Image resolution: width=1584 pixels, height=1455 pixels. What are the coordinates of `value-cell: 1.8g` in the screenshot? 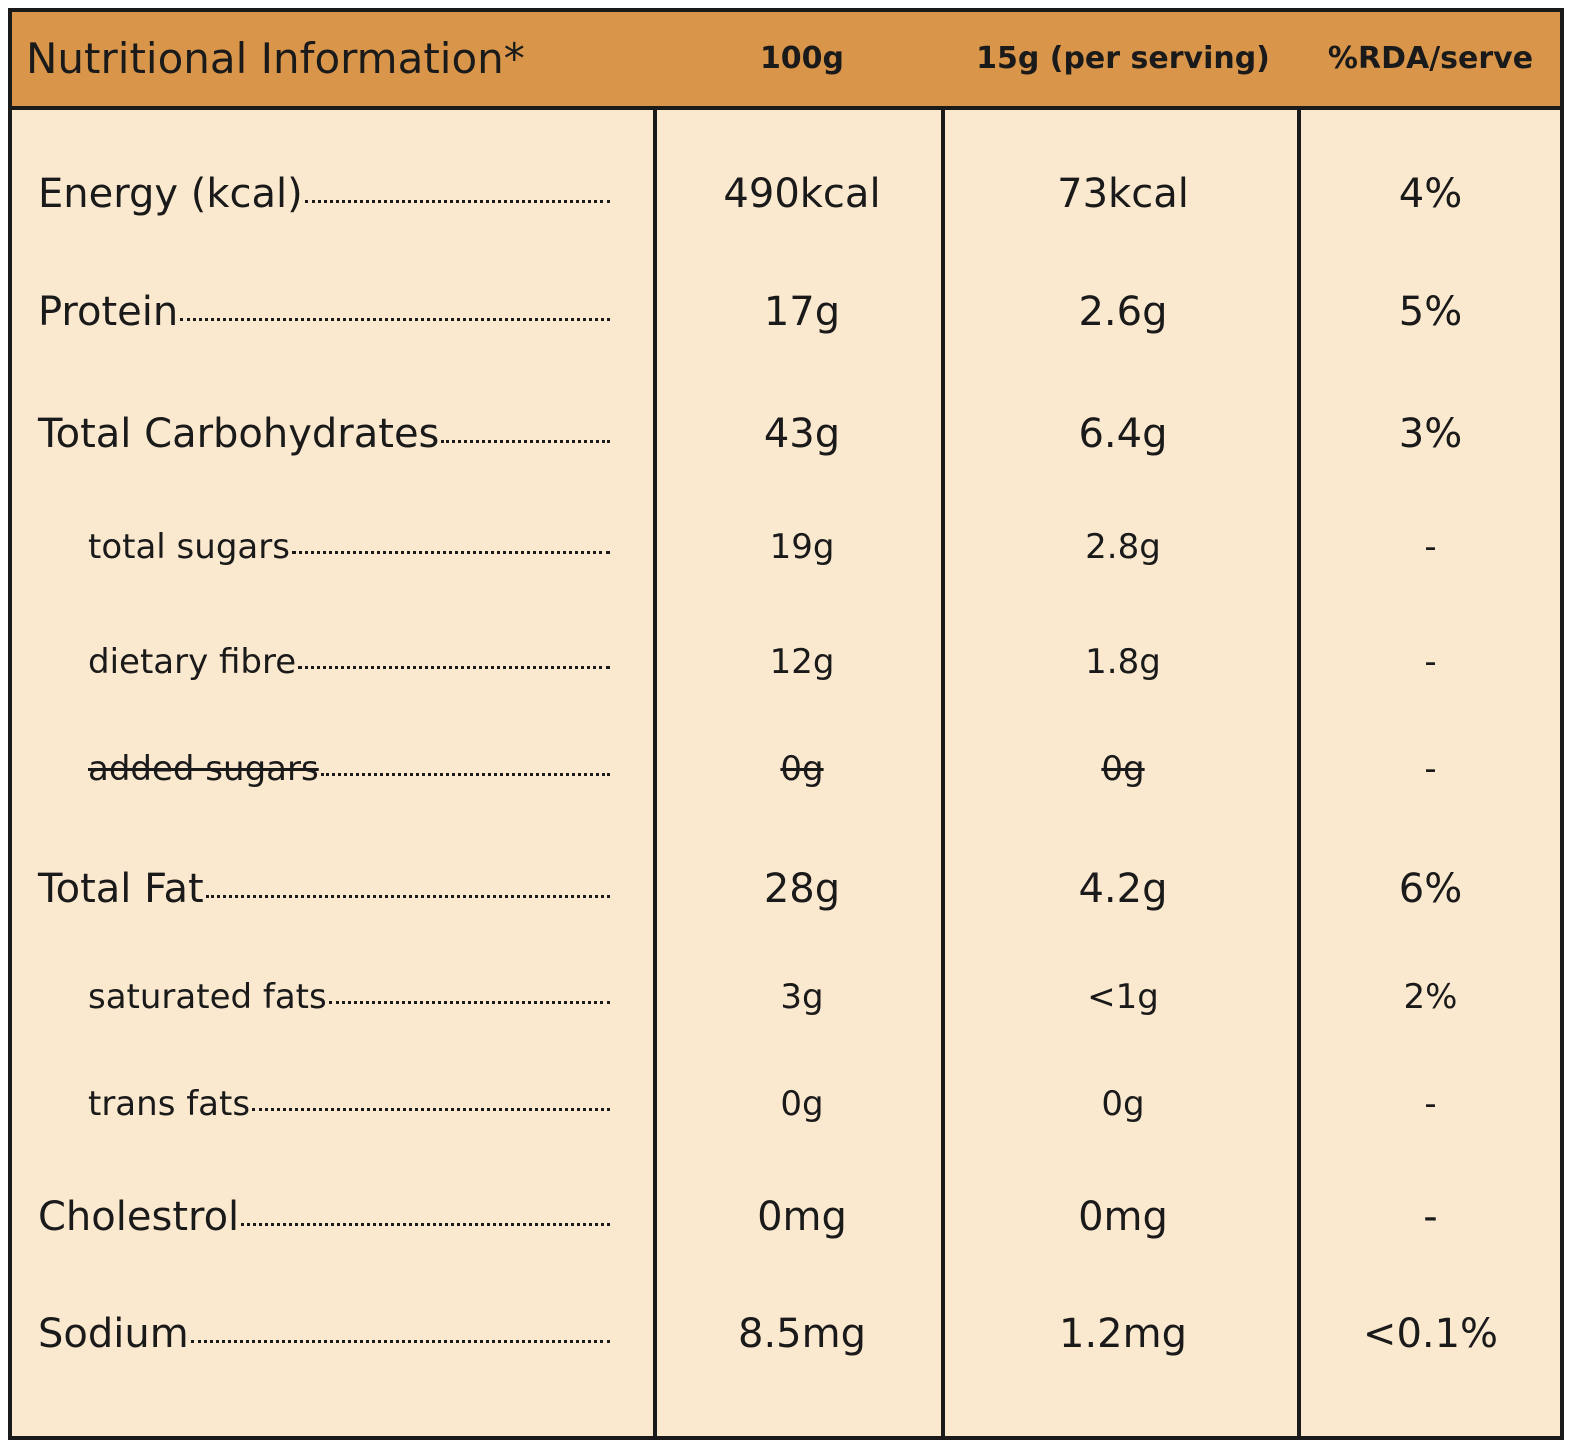 It's located at (1123, 662).